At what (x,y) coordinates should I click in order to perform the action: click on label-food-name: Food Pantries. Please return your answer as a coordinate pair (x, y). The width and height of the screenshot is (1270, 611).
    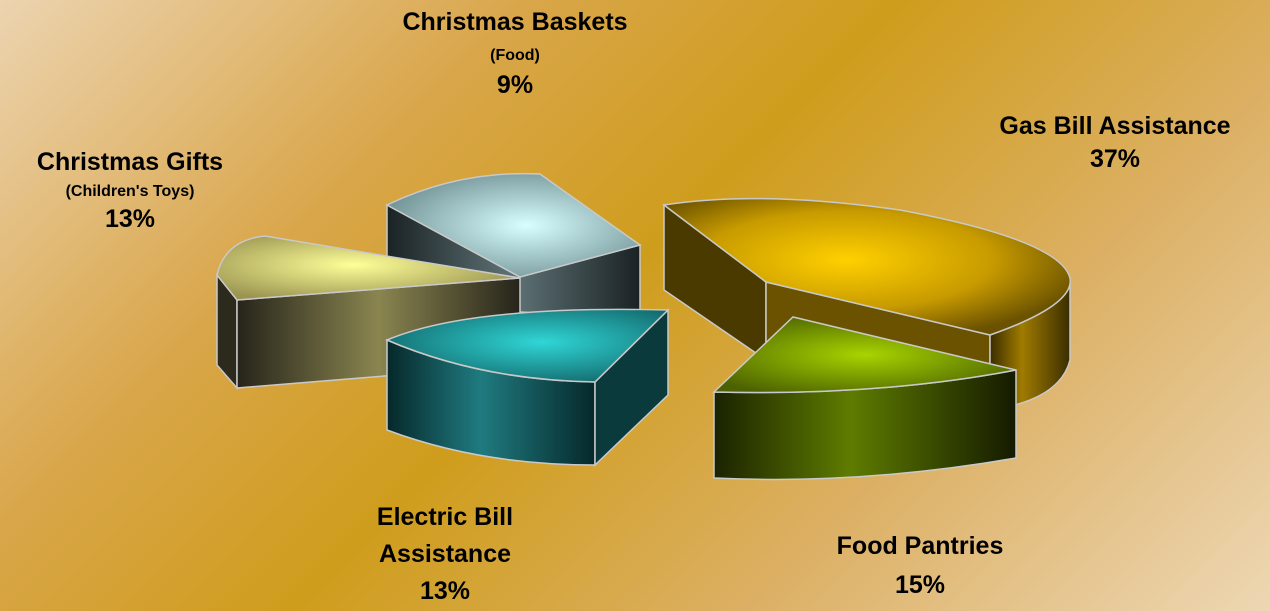
    Looking at the image, I should click on (920, 546).